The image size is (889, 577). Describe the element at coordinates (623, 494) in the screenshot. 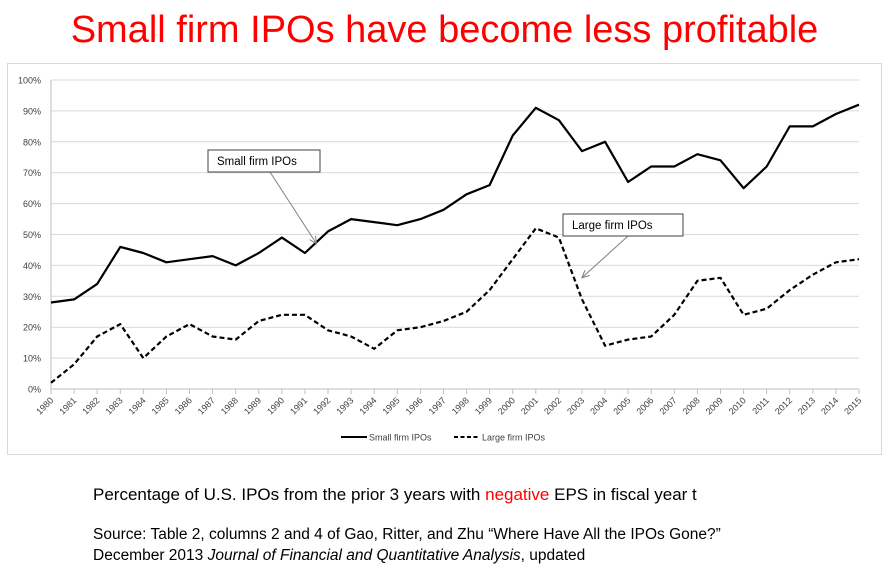

I see `caption-text-end: EPS in fiscal year t` at that location.